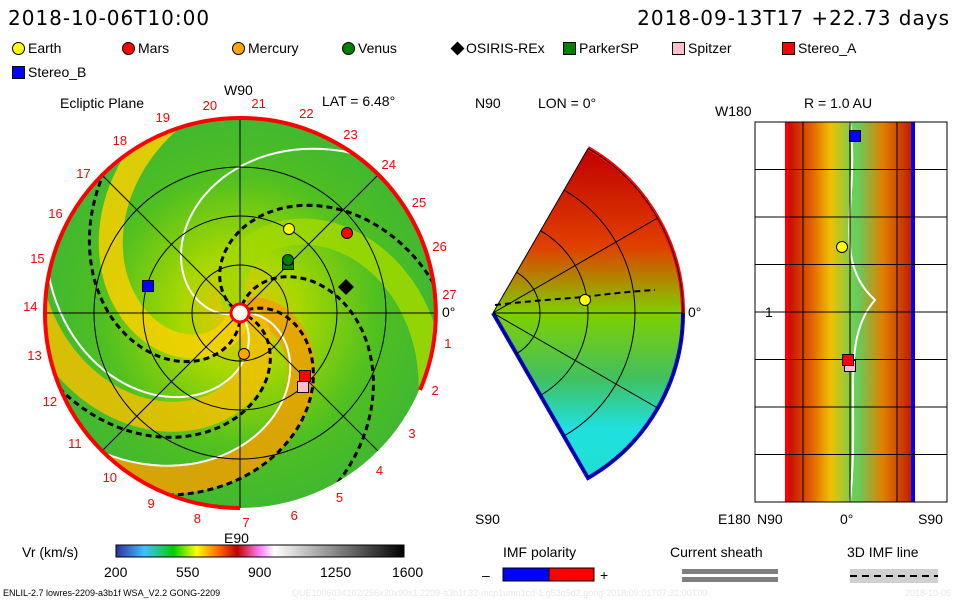 This screenshot has width=960, height=600. What do you see at coordinates (197, 519) in the screenshot?
I see `day-label: 8` at bounding box center [197, 519].